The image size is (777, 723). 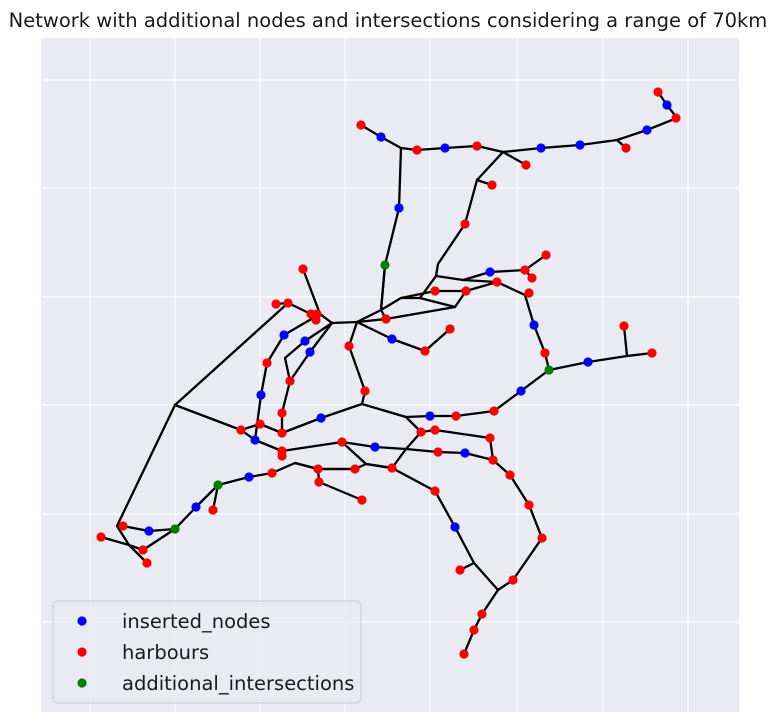 What do you see at coordinates (82, 652) in the screenshot?
I see `legend-marker-harbours` at bounding box center [82, 652].